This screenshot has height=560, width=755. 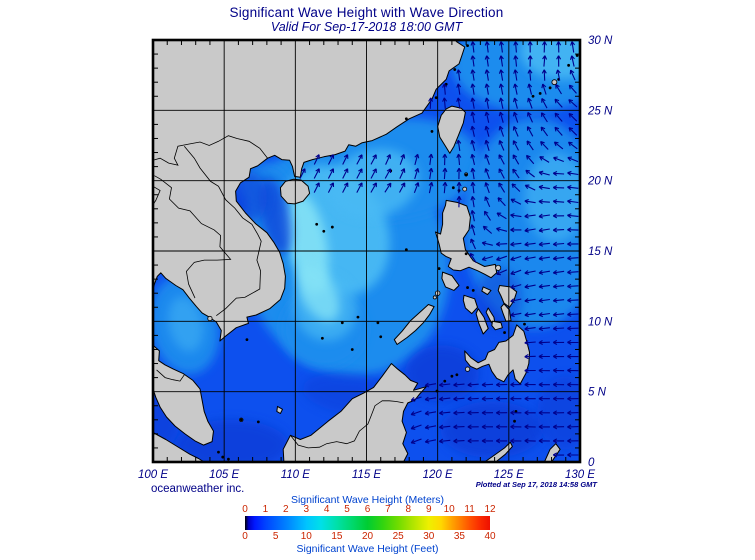 I want to click on lat-label: 25 N, so click(x=600, y=111).